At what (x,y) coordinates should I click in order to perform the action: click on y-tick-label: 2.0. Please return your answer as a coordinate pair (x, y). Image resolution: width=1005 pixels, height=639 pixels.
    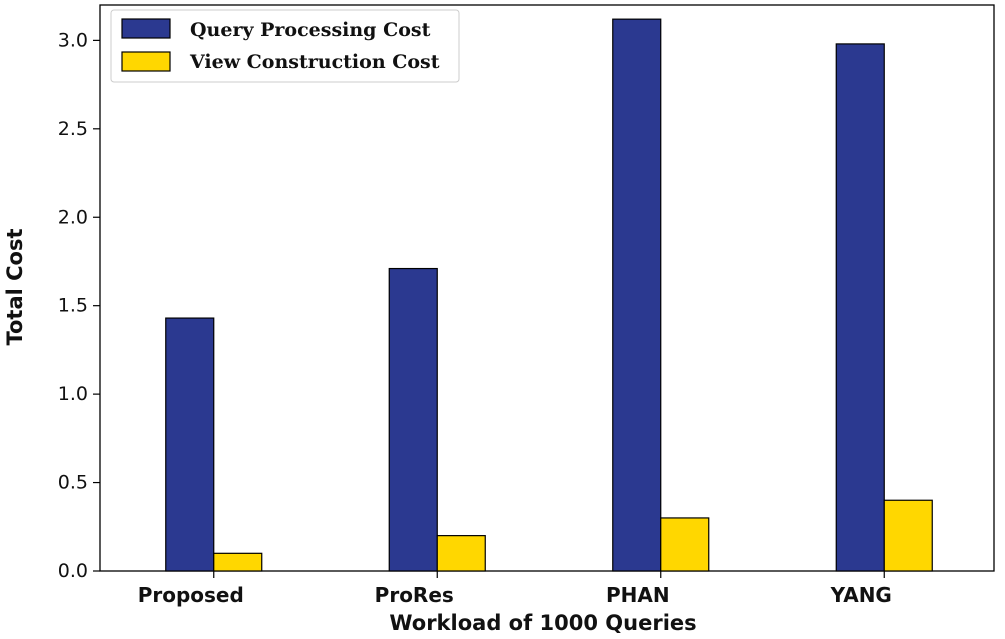
    Looking at the image, I should click on (73, 217).